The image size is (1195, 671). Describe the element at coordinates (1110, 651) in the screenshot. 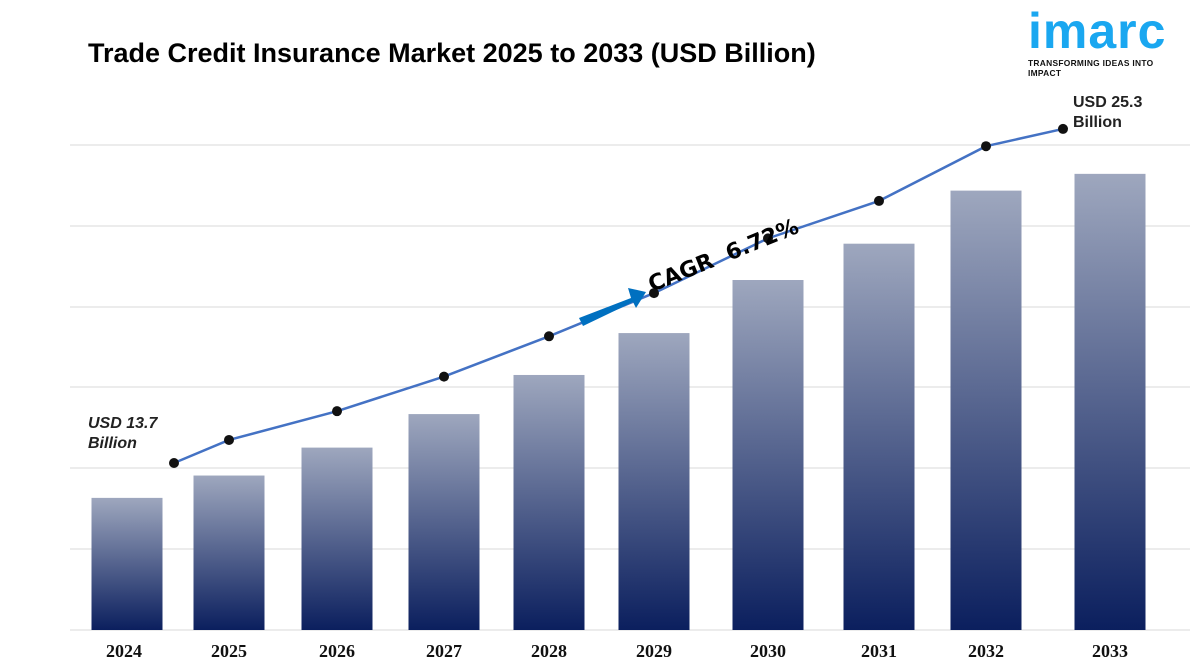

I see `x-tick-label: 2033` at that location.